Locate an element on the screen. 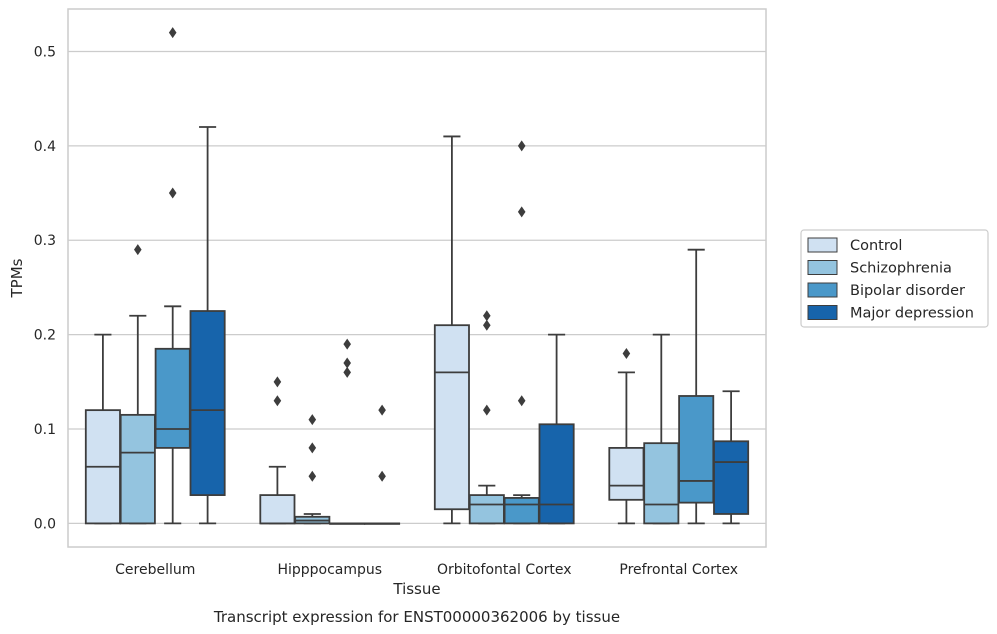 This screenshot has height=634, width=997. y-tick-label: 0.1 is located at coordinates (45, 430).